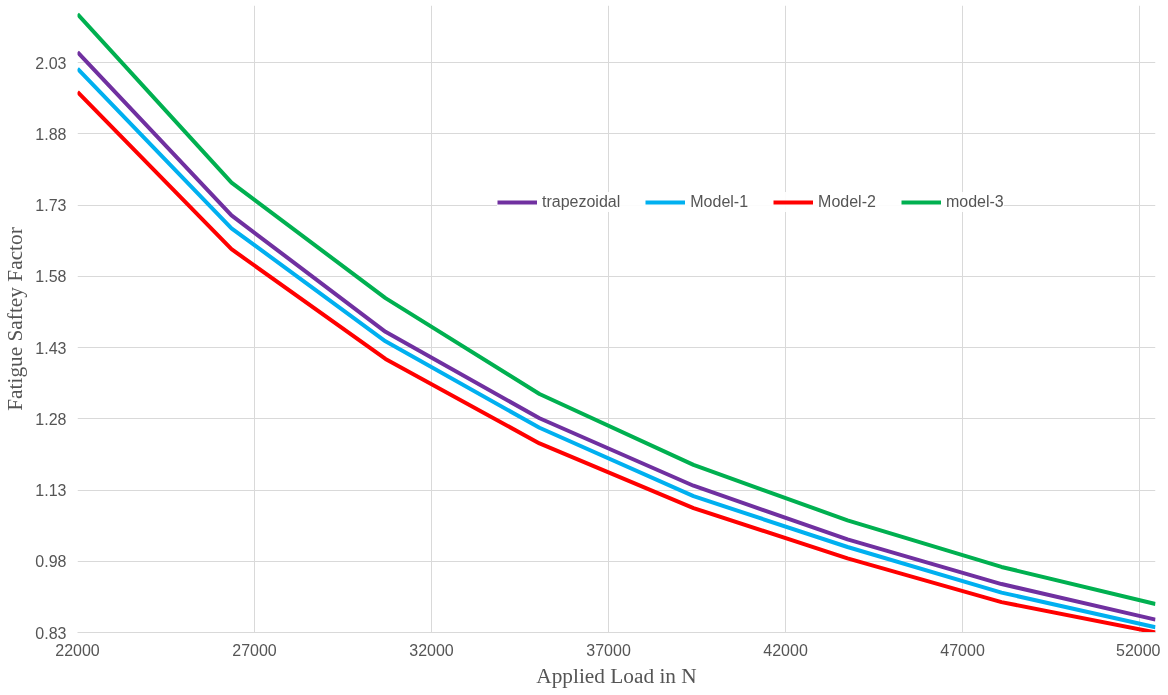  I want to click on legend-label: Model-1, so click(719, 202).